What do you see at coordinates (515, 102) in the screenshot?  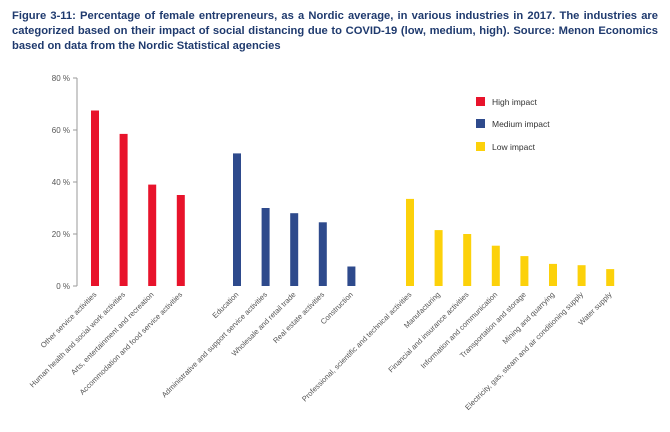 I see `legend-label: High impact` at bounding box center [515, 102].